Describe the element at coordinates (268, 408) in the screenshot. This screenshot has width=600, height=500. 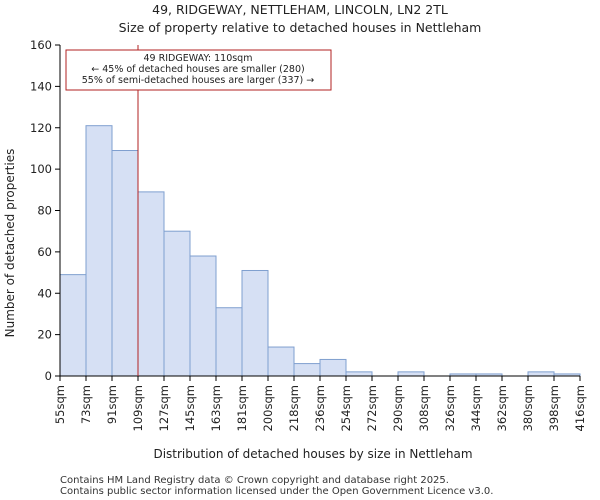
I see `x-tick-label: 200sqm` at that location.